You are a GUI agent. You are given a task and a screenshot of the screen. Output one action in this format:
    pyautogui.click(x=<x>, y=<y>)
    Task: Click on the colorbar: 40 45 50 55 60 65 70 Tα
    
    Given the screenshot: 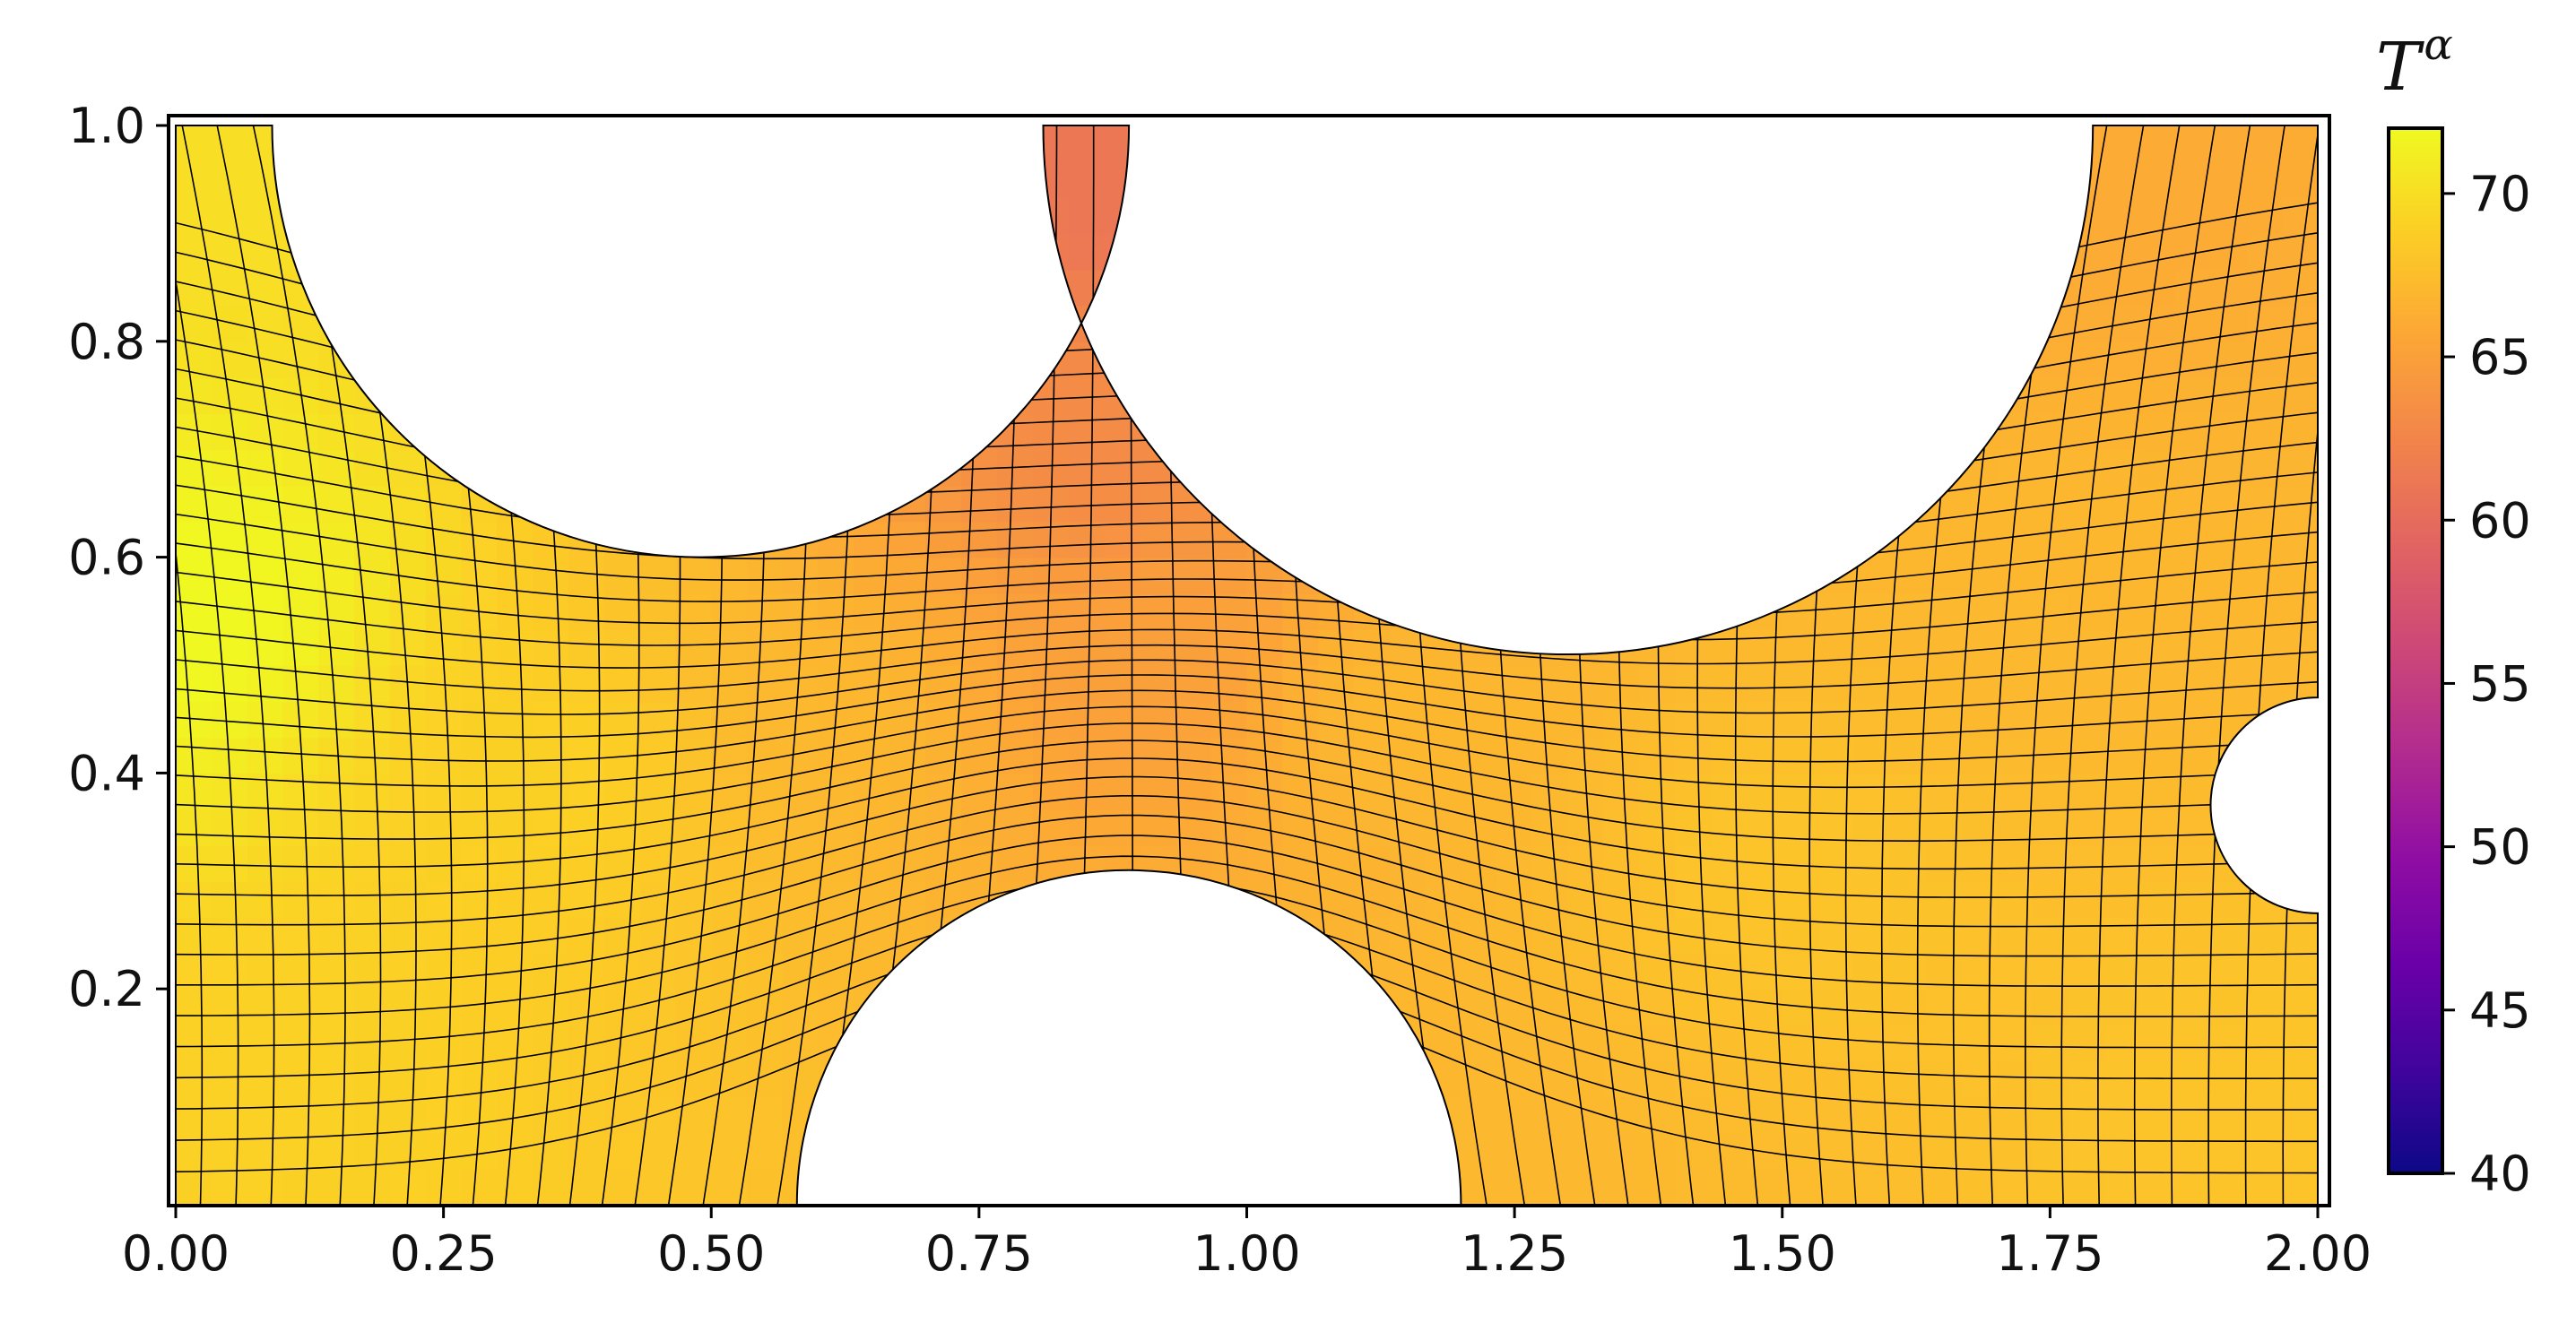 What is the action you would take?
    pyautogui.click(x=2453, y=611)
    